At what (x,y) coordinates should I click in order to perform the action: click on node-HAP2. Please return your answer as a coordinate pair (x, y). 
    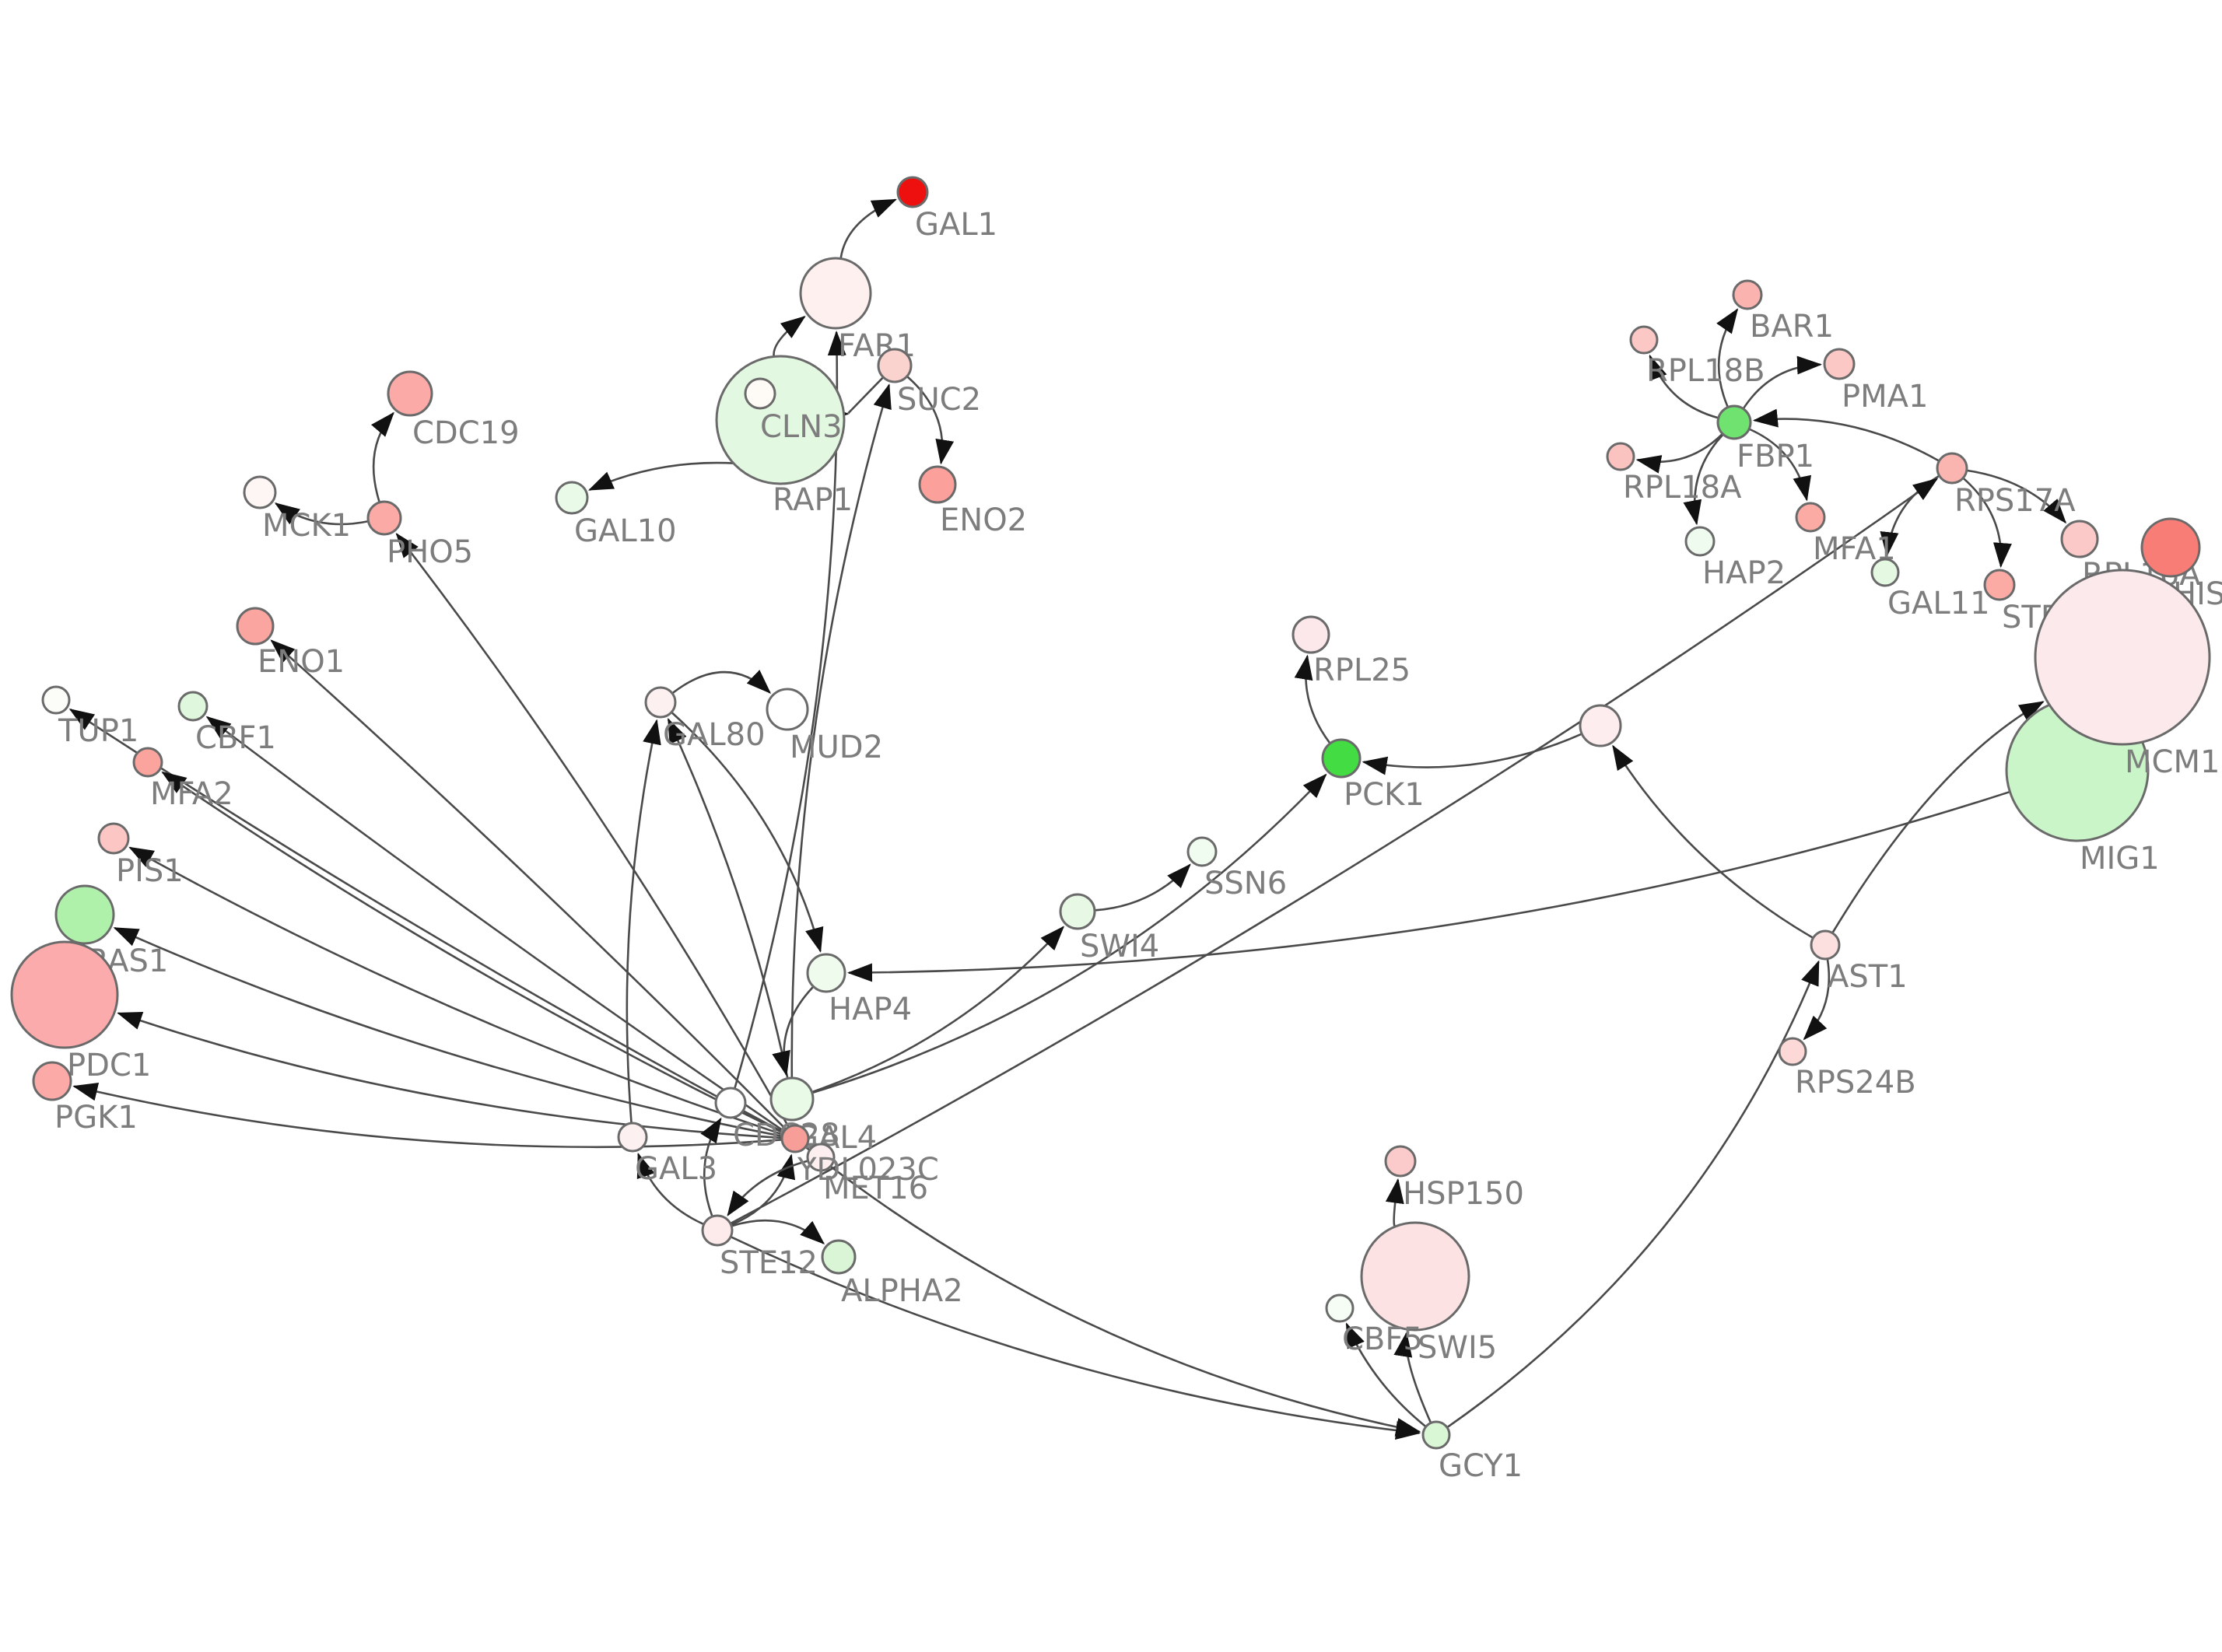
    Looking at the image, I should click on (1700, 542).